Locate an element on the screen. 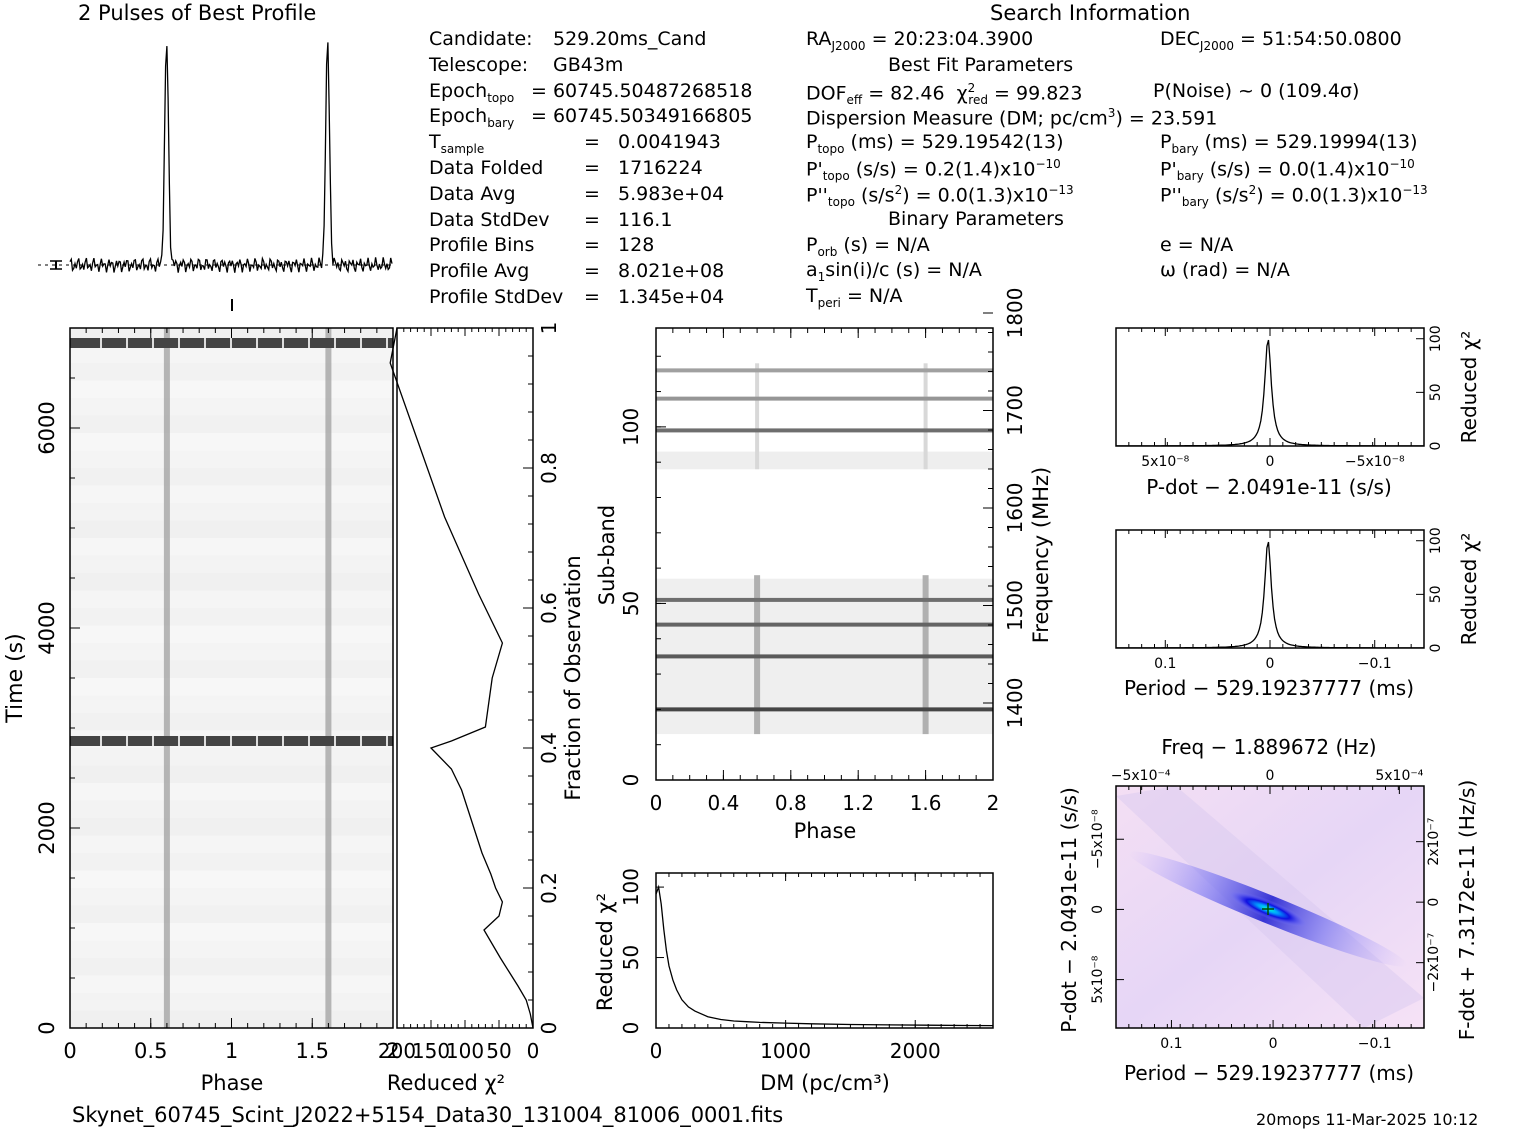  pbary-sub: bary is located at coordinates (1185, 148).